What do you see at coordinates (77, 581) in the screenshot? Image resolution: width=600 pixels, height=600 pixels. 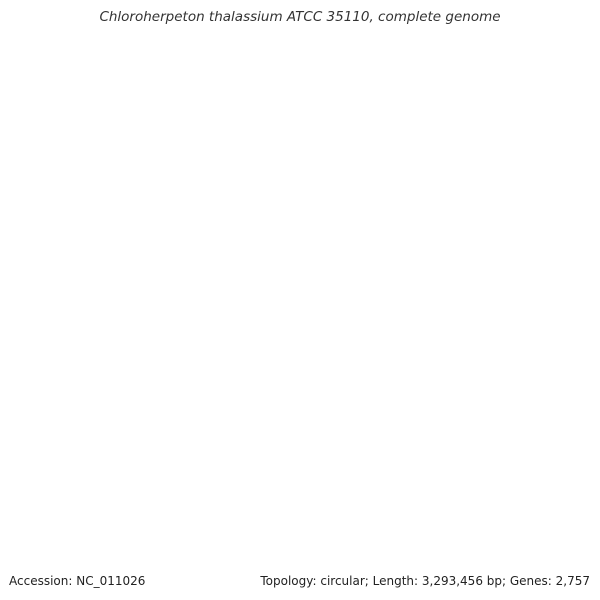 I see `accession-text: Accession: NC_011026` at bounding box center [77, 581].